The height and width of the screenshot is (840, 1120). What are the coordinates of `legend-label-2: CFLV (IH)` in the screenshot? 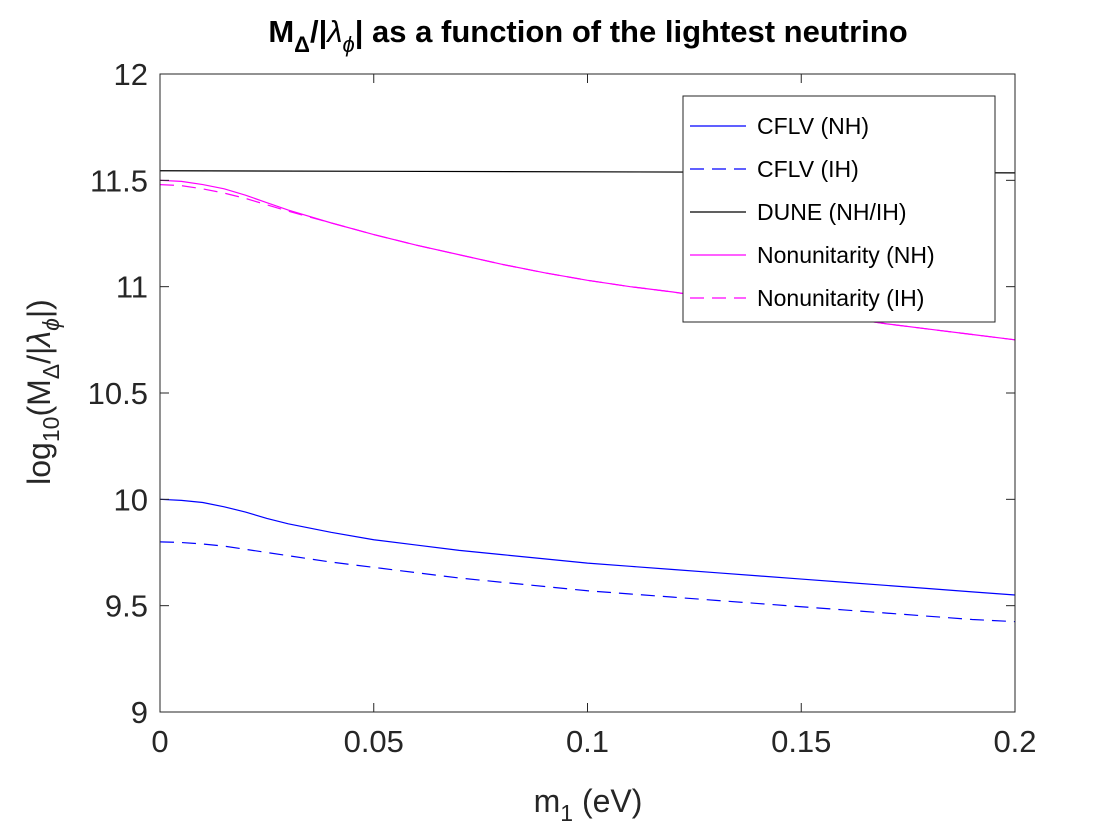 It's located at (808, 169).